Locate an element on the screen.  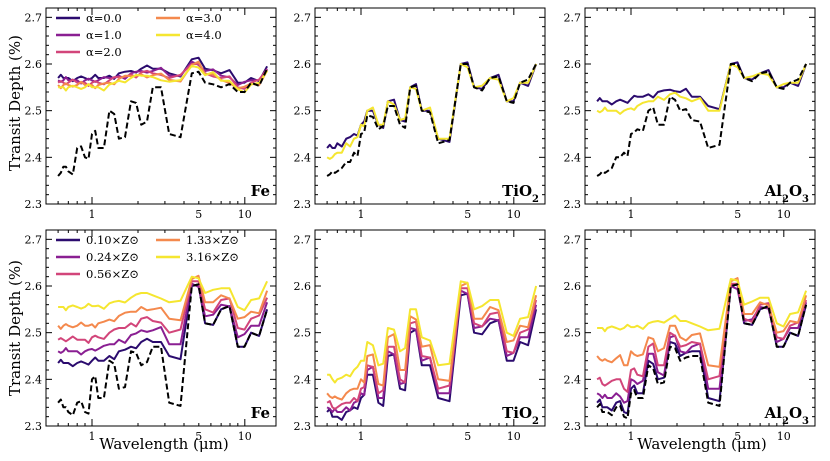
legend-entry-label: 3.16×Z⊙ is located at coordinates (212, 257).